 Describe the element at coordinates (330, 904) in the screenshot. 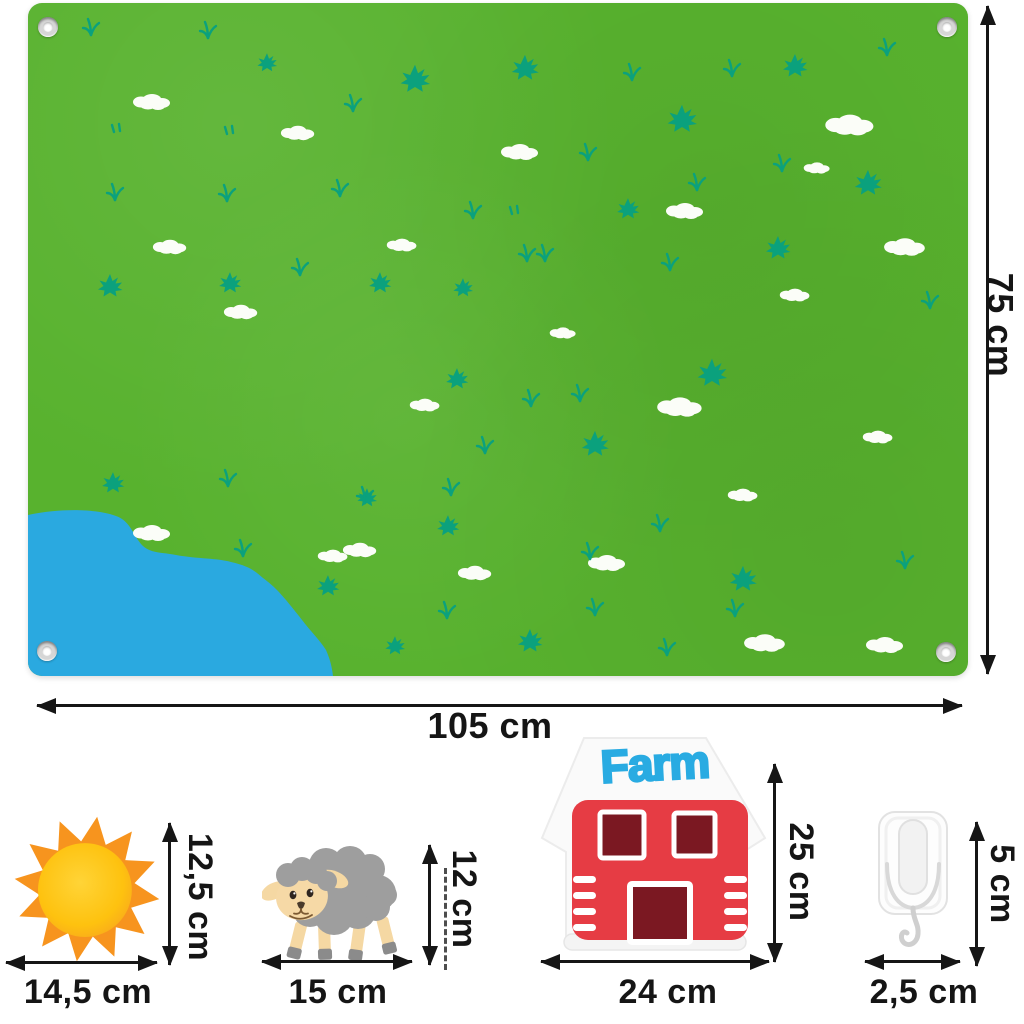

I see `sheep-icon` at that location.